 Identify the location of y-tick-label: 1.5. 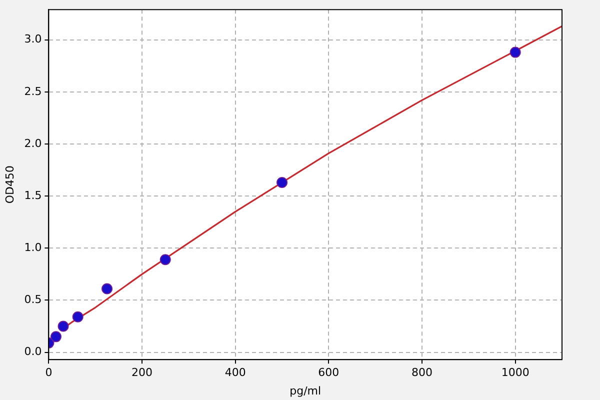
(33, 195).